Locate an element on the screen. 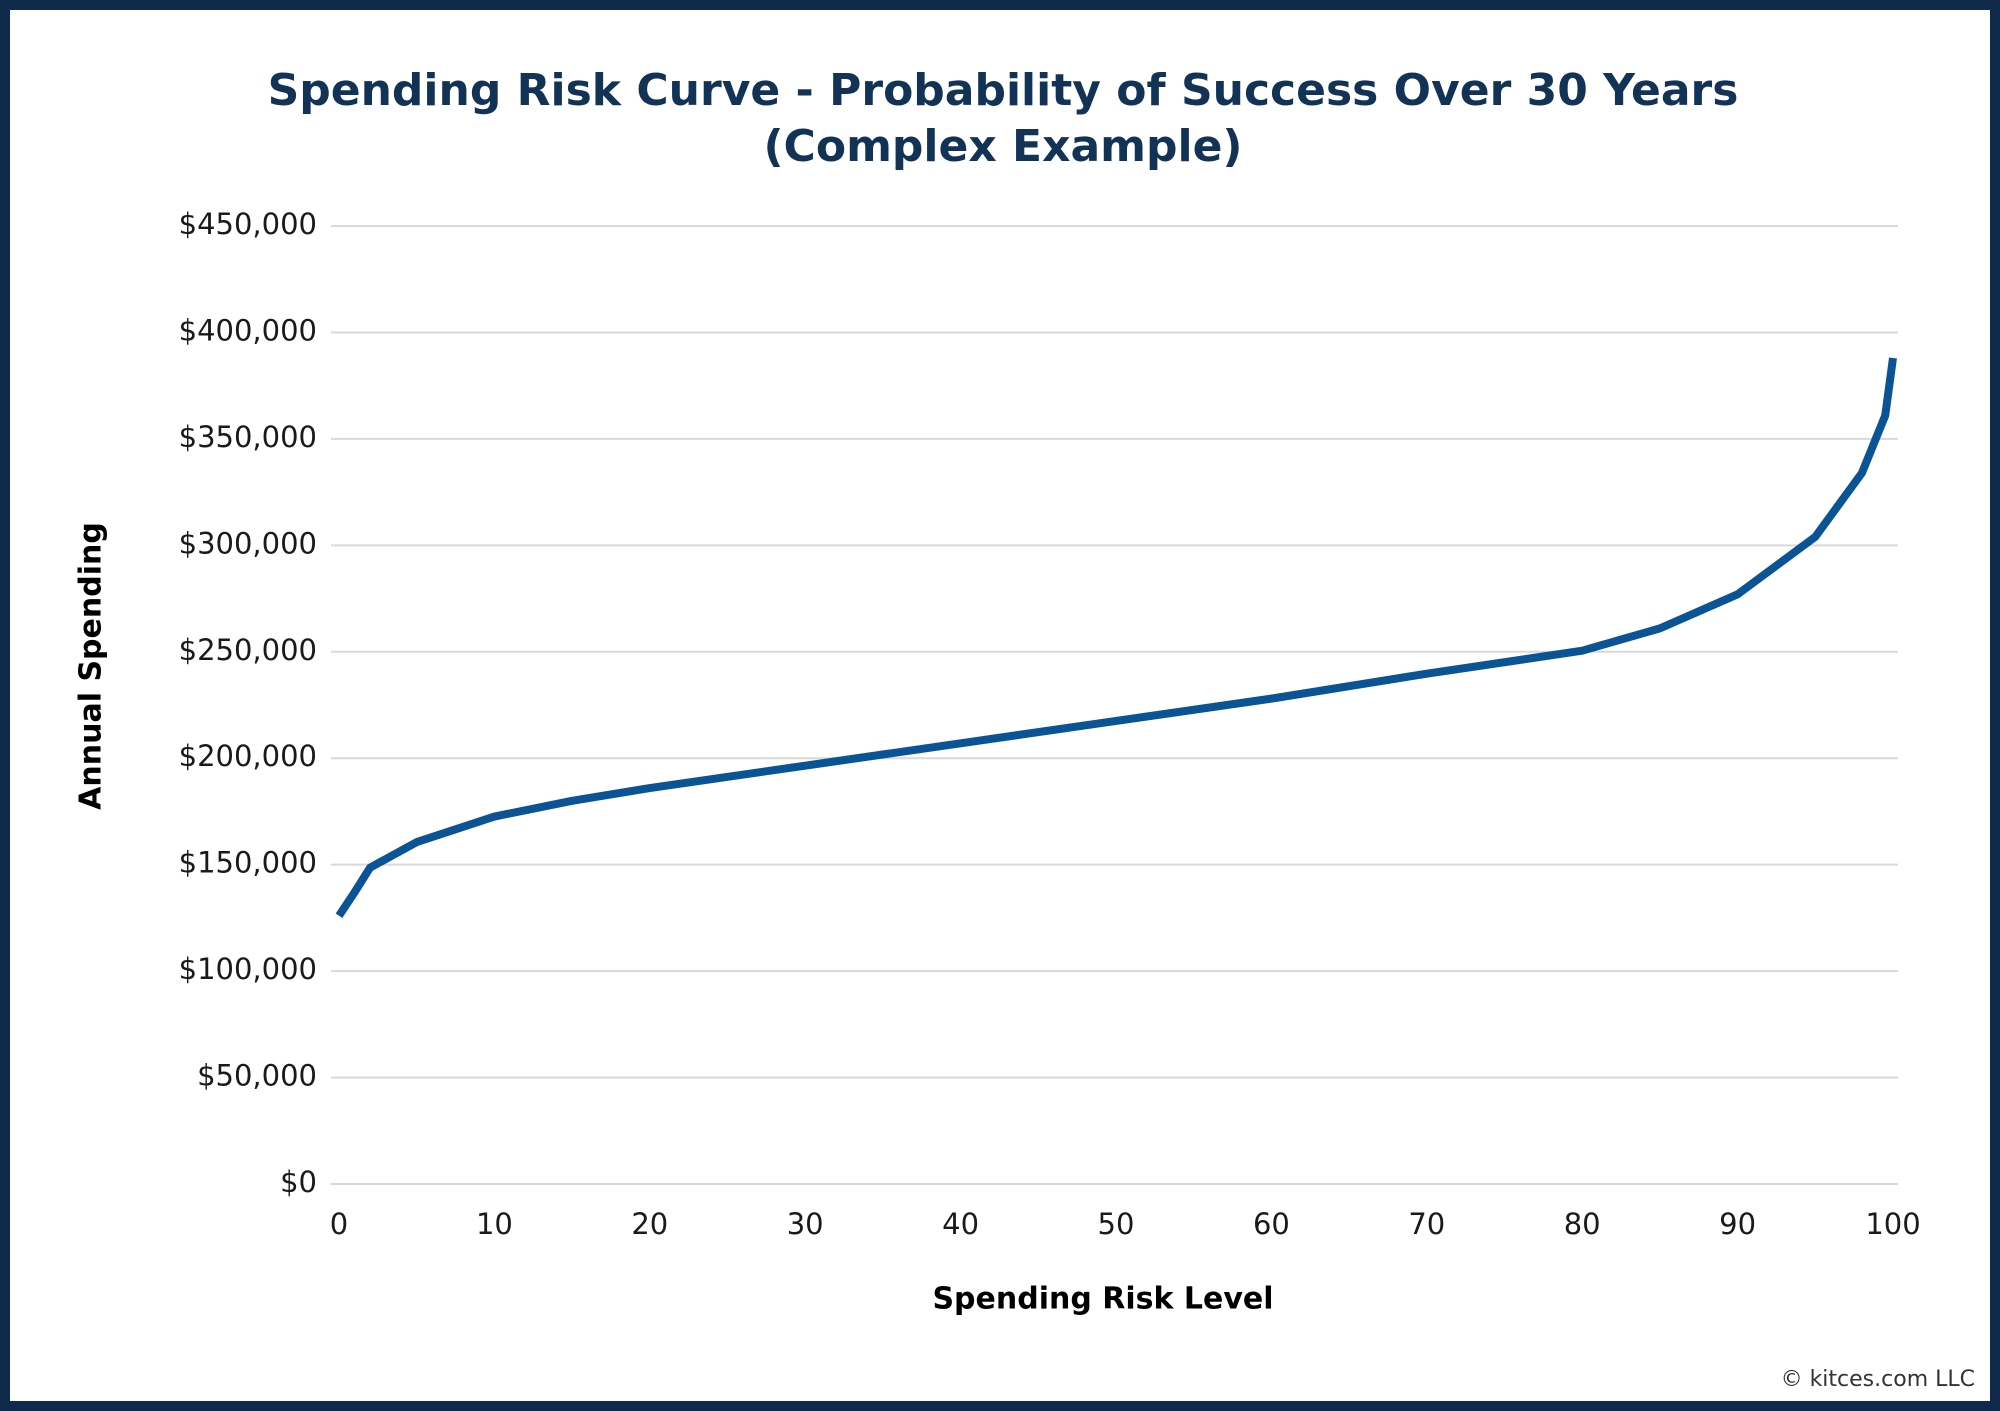 This screenshot has width=2000, height=1411. y-tick-label: $300,000 is located at coordinates (248, 543).